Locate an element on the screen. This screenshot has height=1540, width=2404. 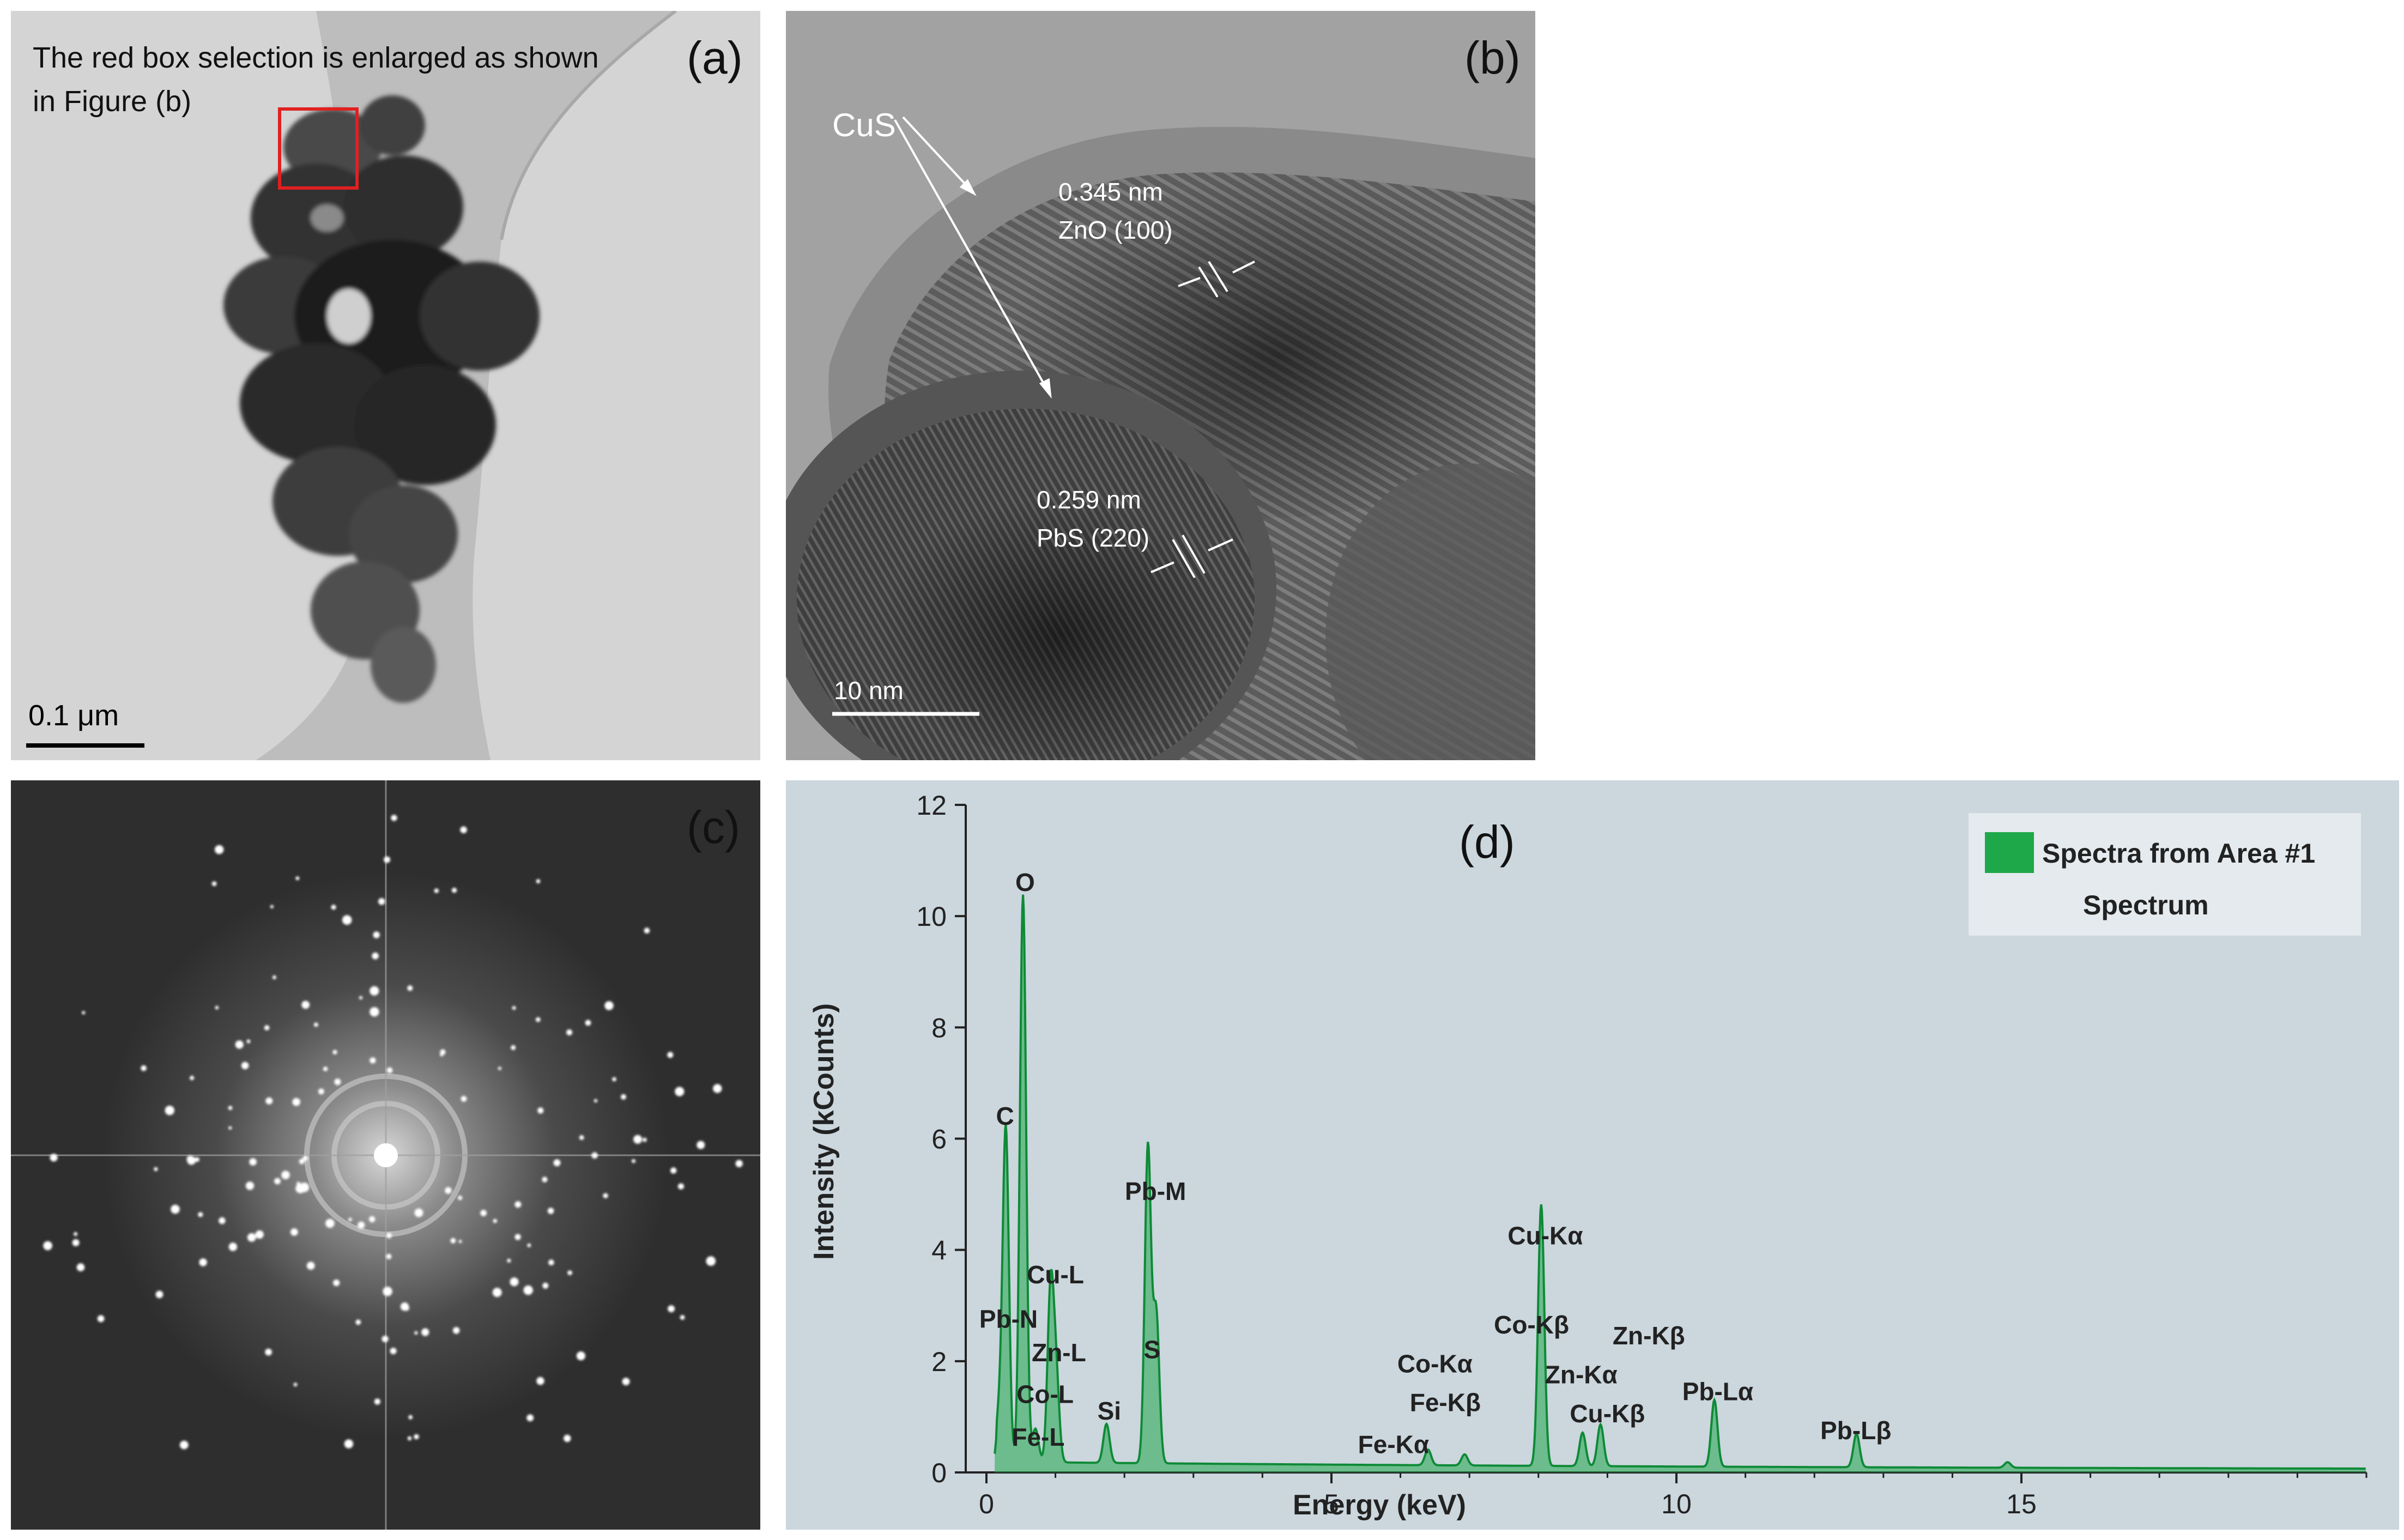
y-tick-label: 12 is located at coordinates (931, 806).